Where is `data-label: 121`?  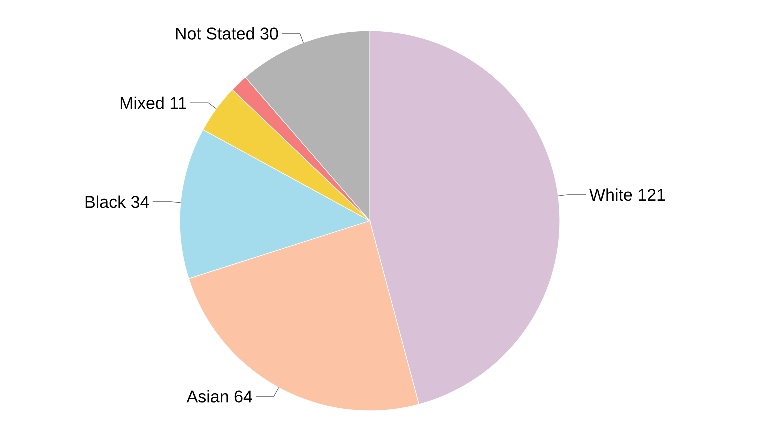
data-label: 121 is located at coordinates (652, 195).